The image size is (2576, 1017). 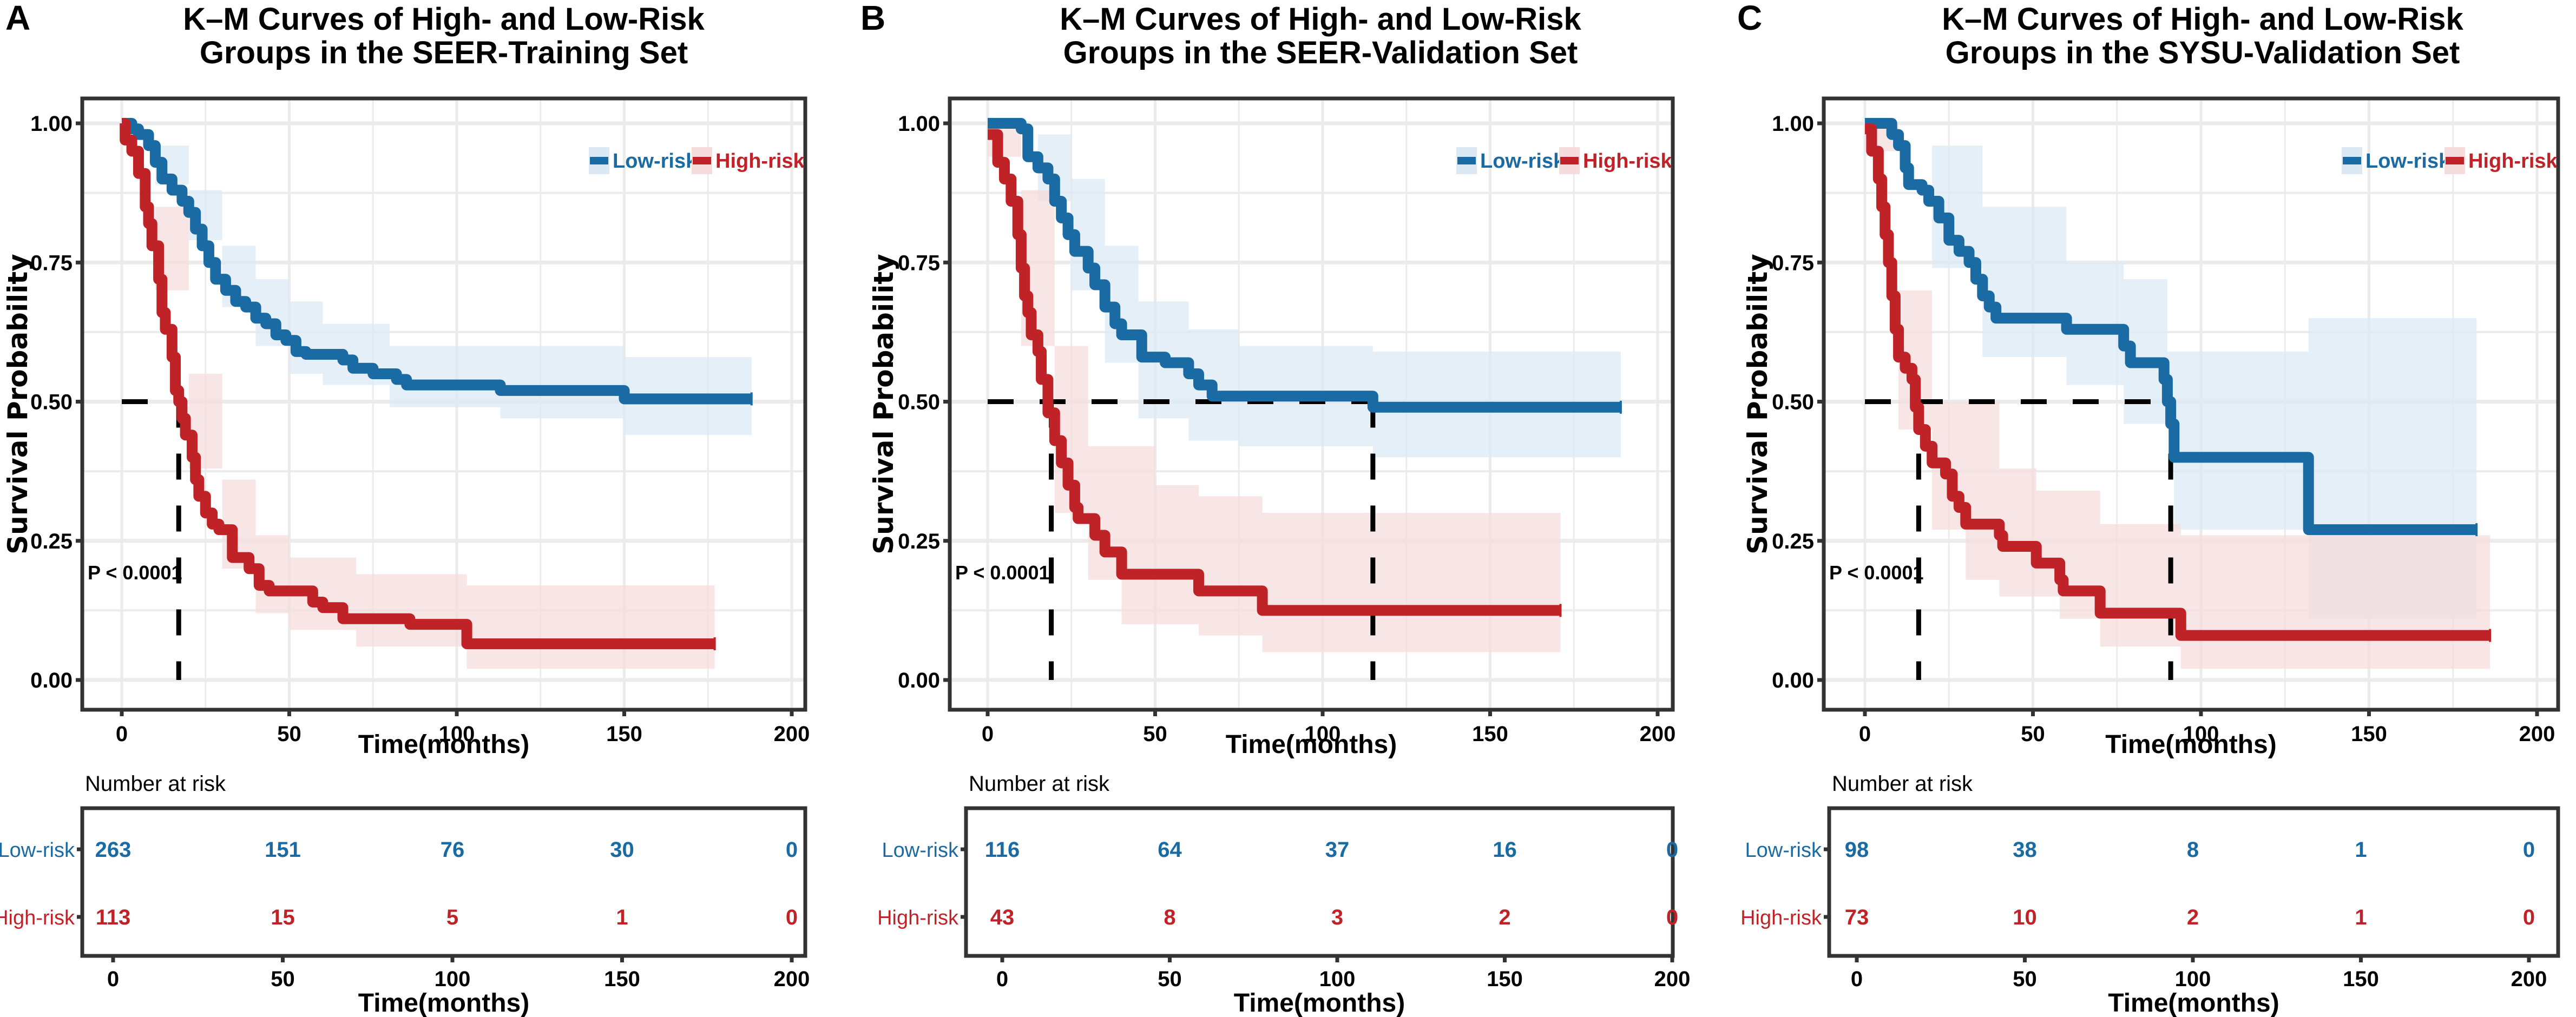 I want to click on risk-count: 15, so click(x=283, y=917).